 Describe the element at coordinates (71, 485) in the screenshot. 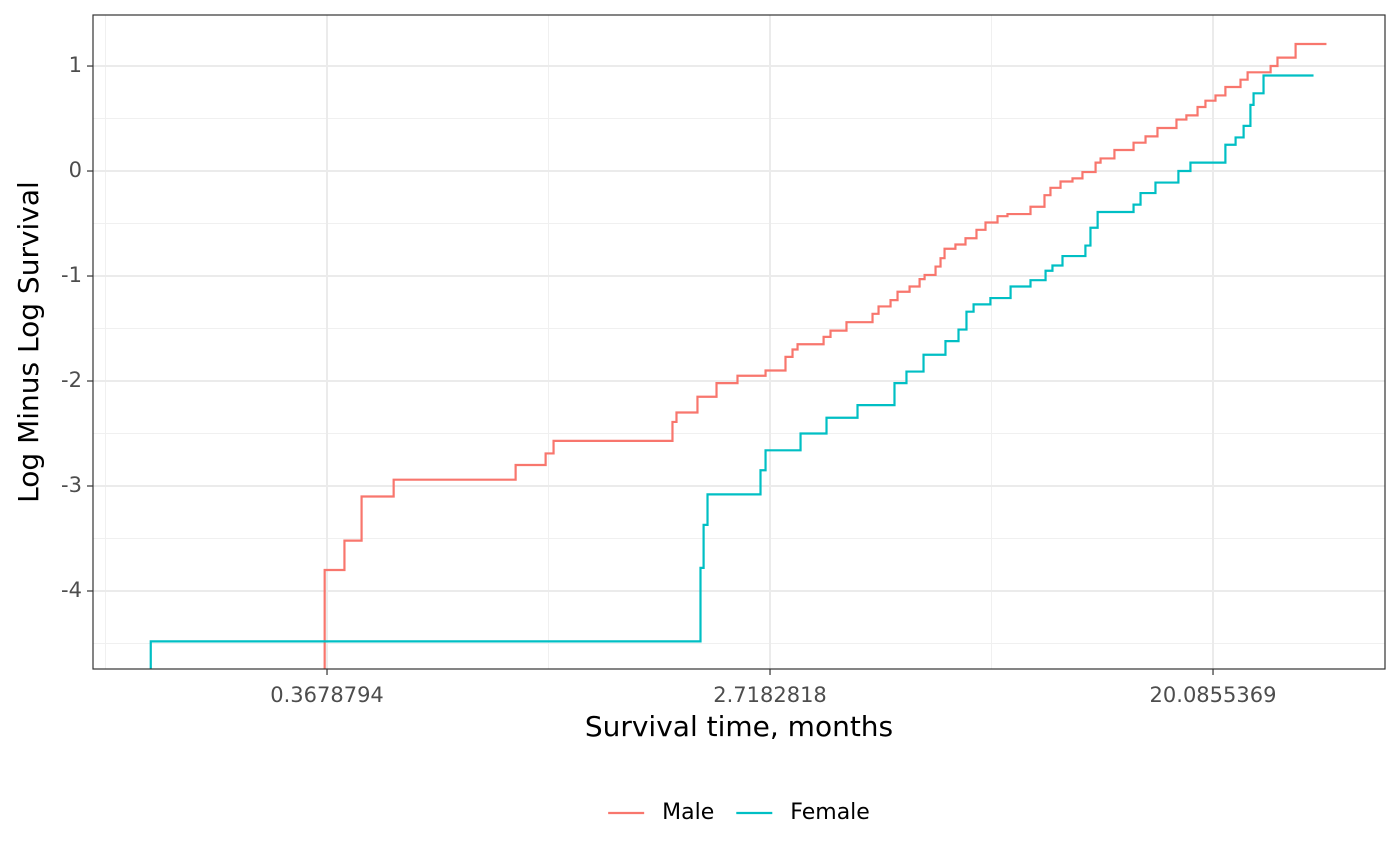

I see `y-tick-label: -3` at that location.